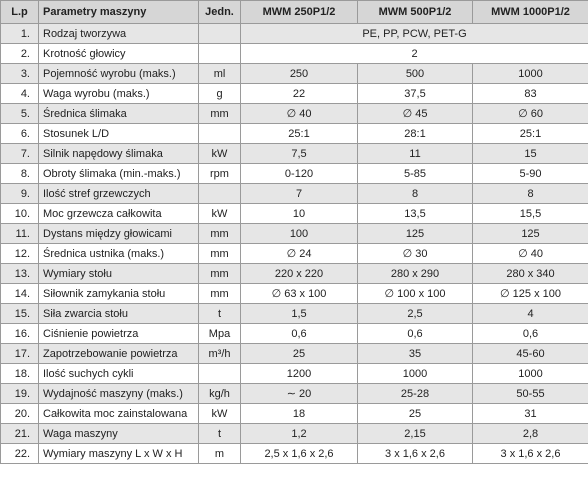 The width and height of the screenshot is (588, 480). Describe the element at coordinates (118, 153) in the screenshot. I see `parameter-name: Silnik napędowy ślimaka` at that location.